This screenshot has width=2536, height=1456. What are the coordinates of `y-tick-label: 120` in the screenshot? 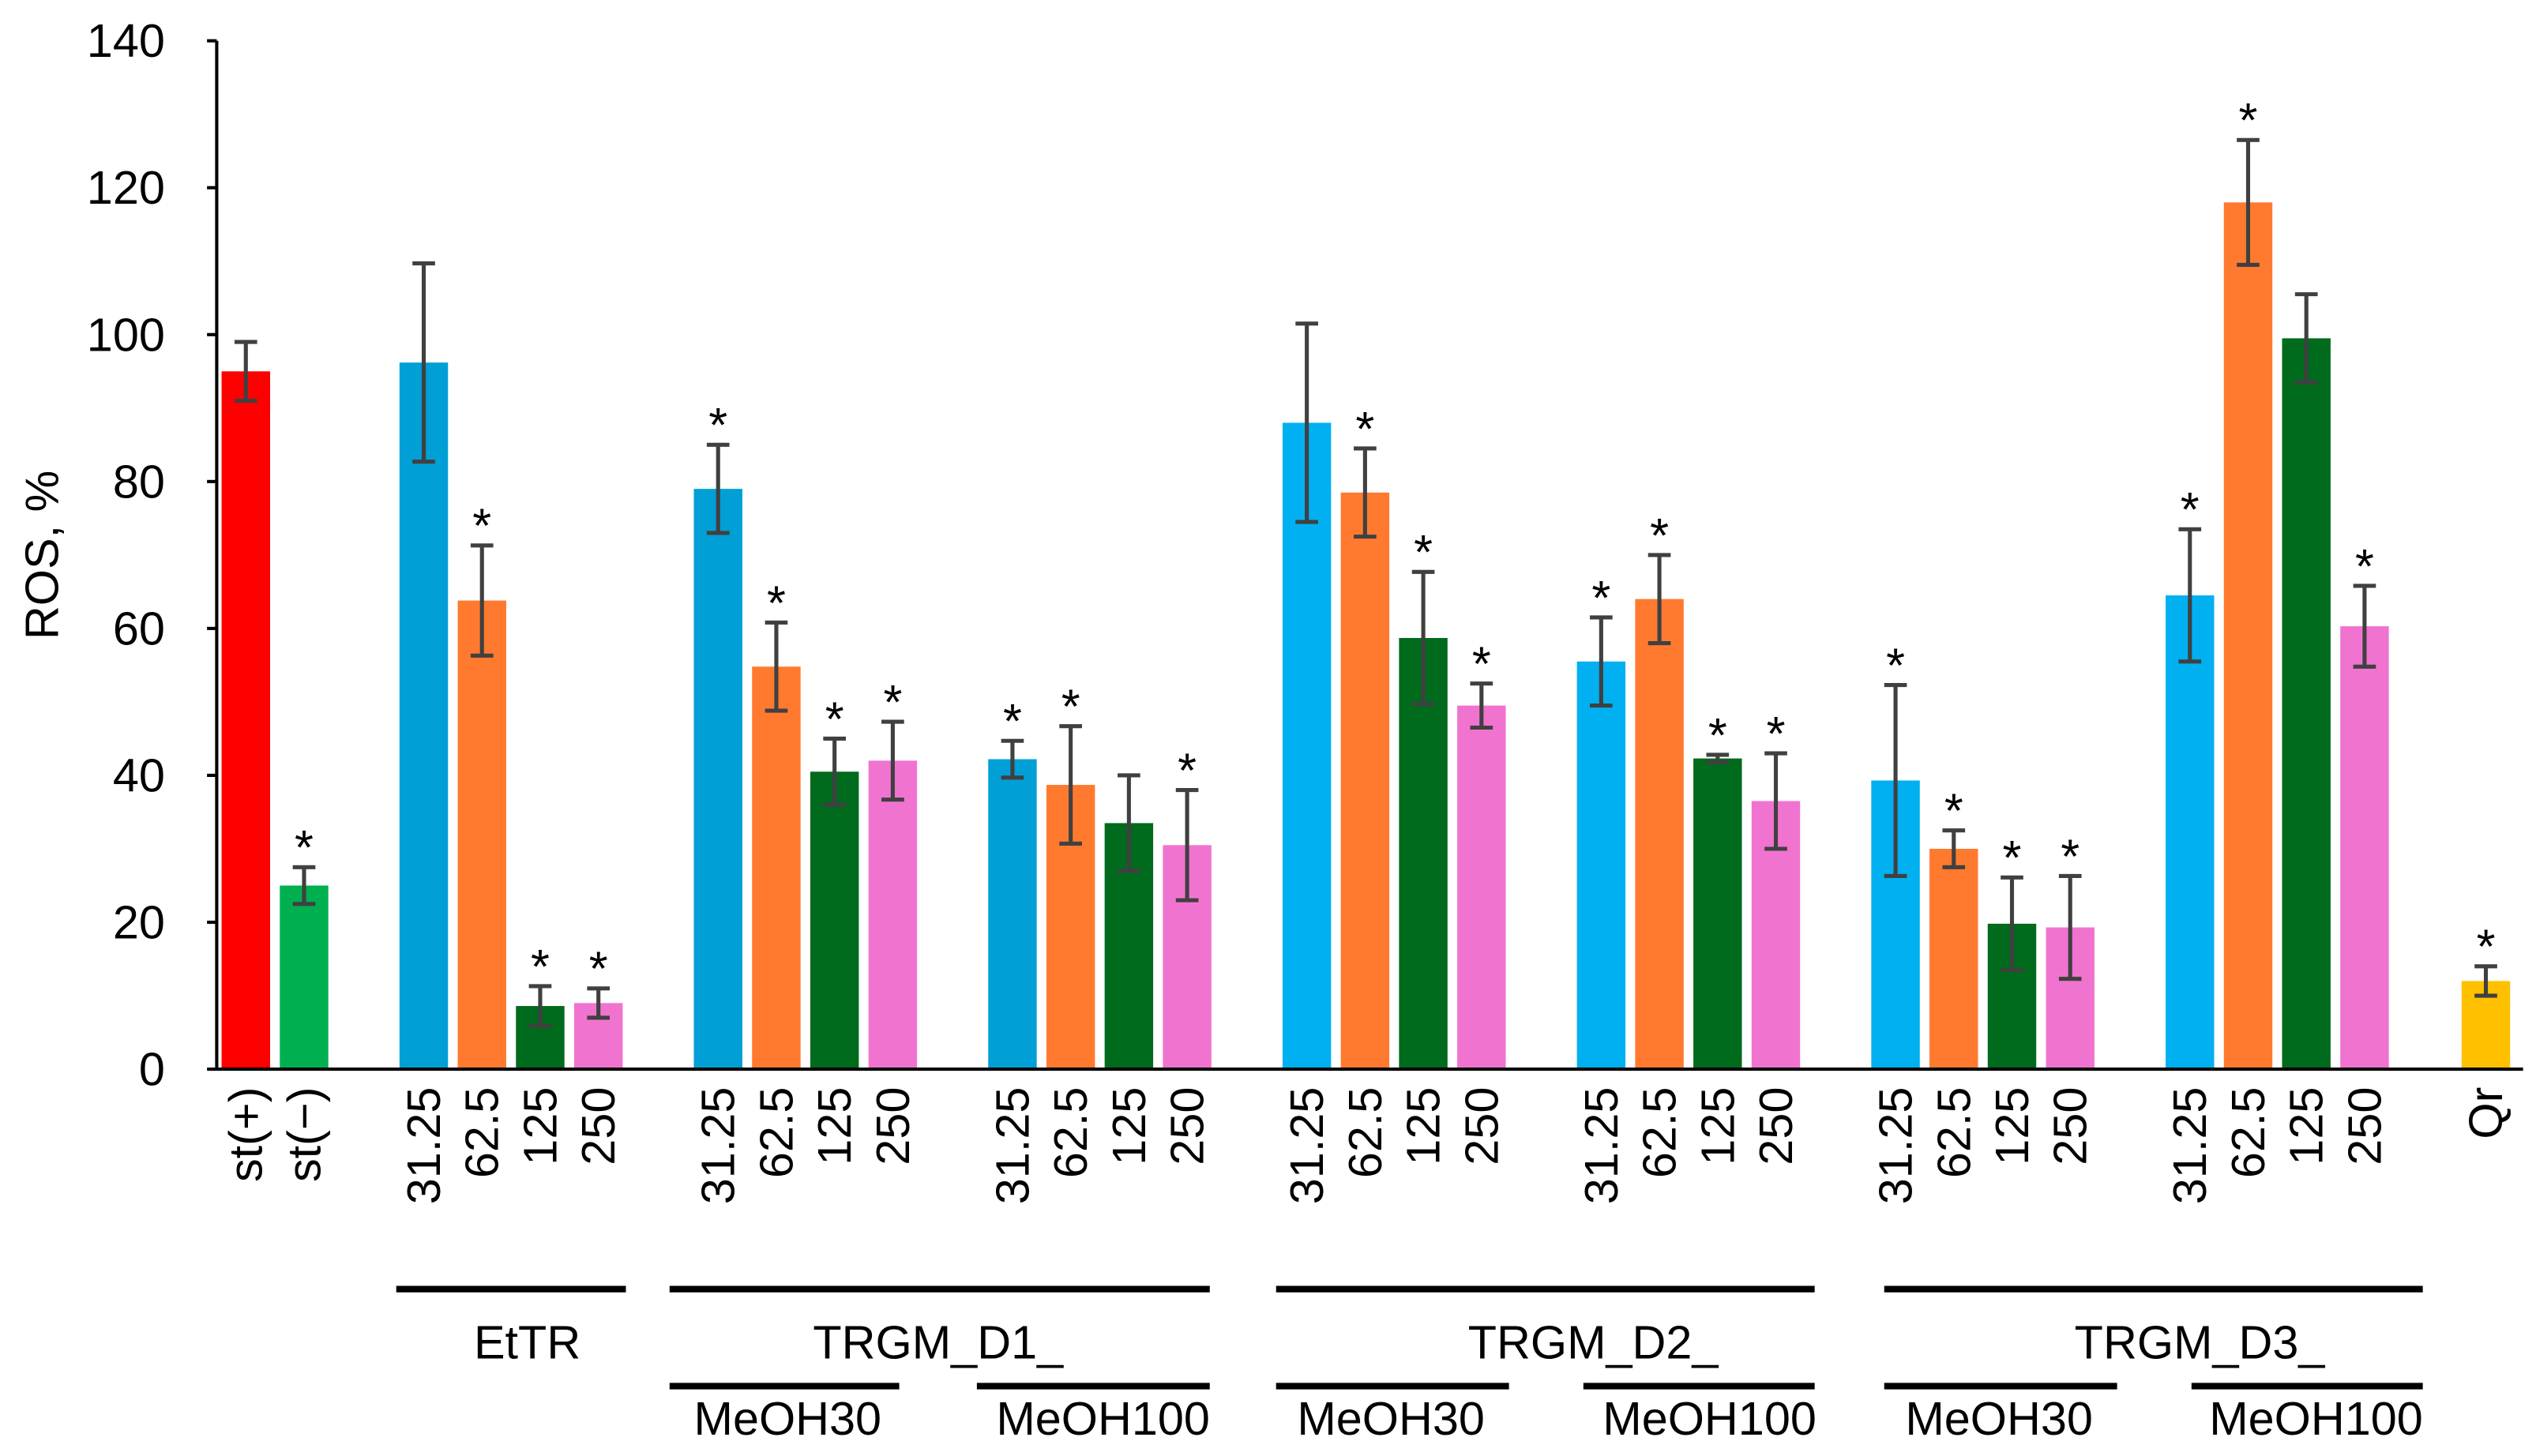 It's located at (126, 187).